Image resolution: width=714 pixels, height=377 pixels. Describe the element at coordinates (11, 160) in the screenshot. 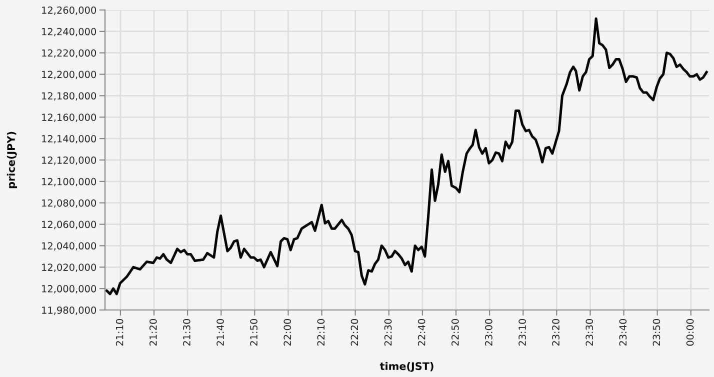

I see `y-axis-title: price(JPY)` at that location.